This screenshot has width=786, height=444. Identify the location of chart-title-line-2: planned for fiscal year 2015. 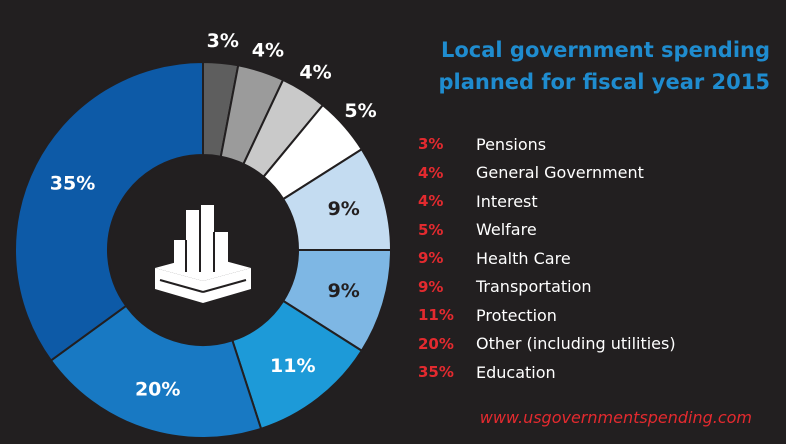
(604, 82).